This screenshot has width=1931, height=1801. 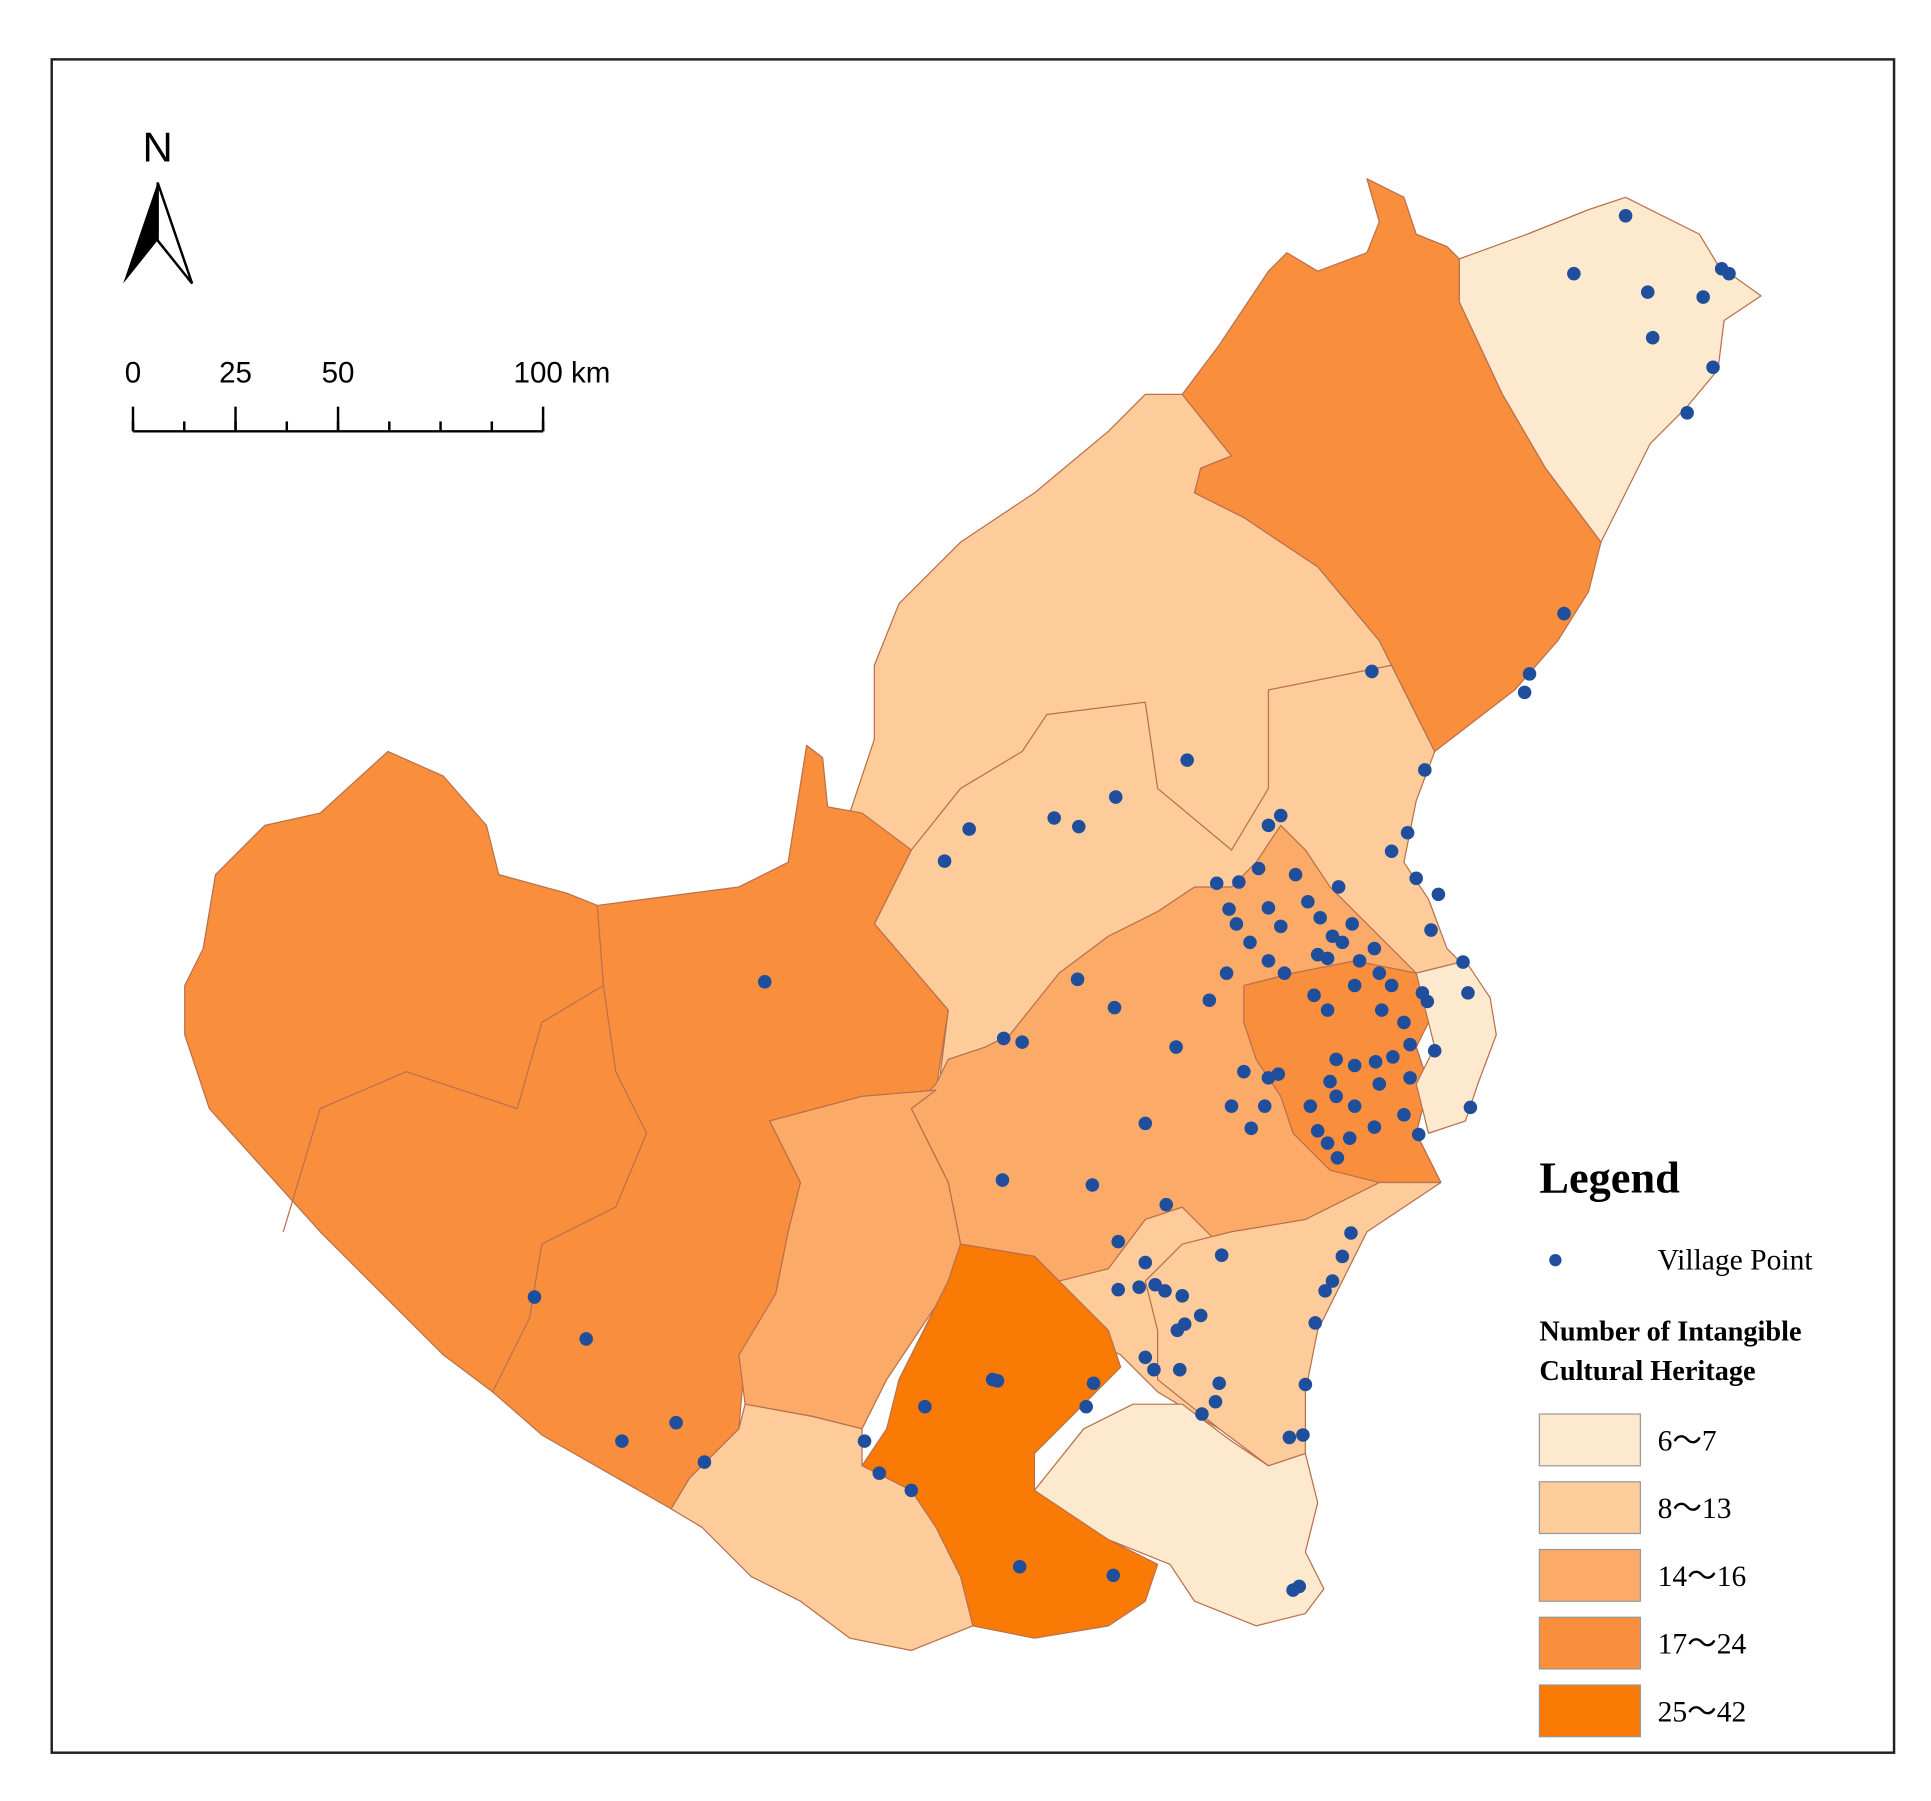 I want to click on scale-label: 25, so click(x=235, y=372).